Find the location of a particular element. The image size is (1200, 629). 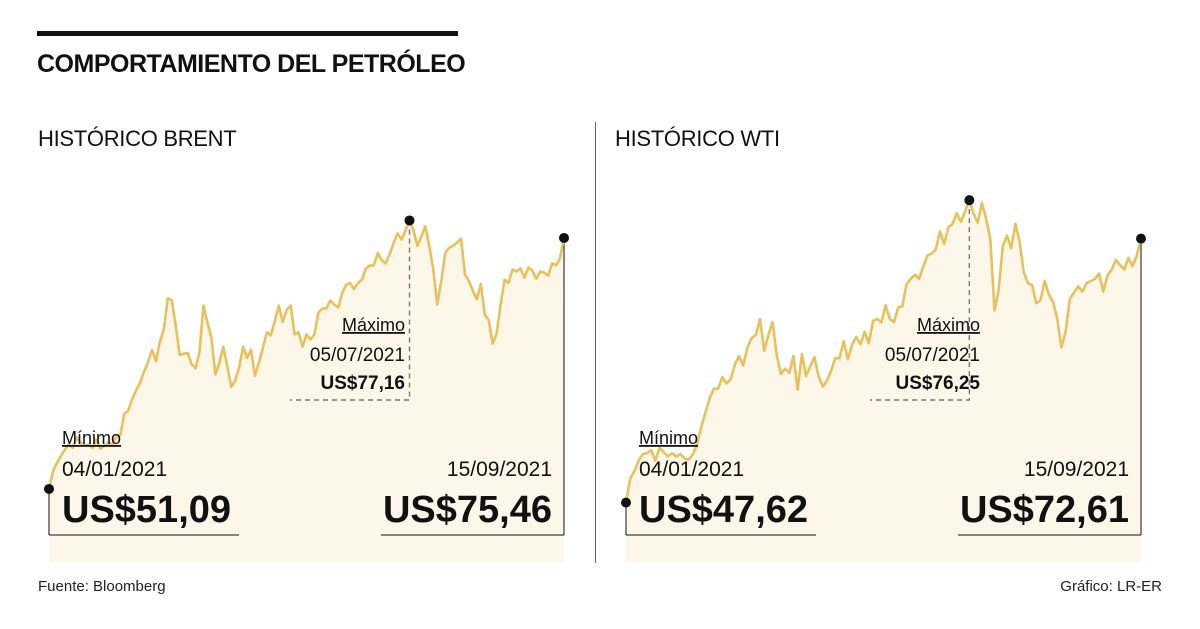

wti-last-marker is located at coordinates (1141, 238).